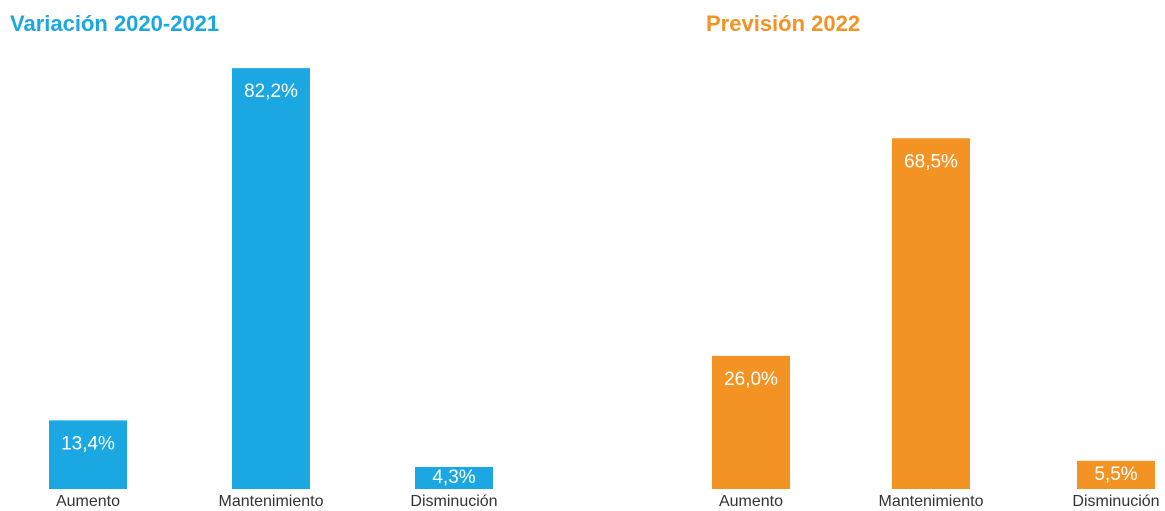 Image resolution: width=1165 pixels, height=511 pixels. I want to click on value-label: 5,5%, so click(1115, 474).